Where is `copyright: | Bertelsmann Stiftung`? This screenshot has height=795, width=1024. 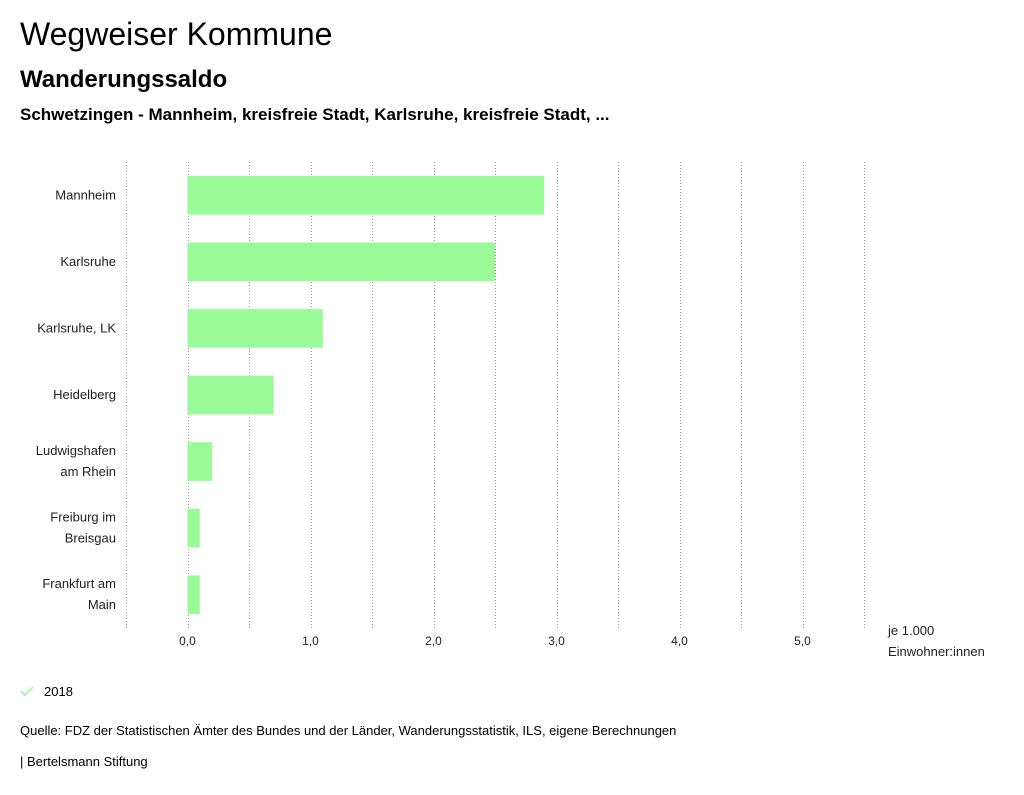
copyright: | Bertelsmann Stiftung is located at coordinates (84, 761).